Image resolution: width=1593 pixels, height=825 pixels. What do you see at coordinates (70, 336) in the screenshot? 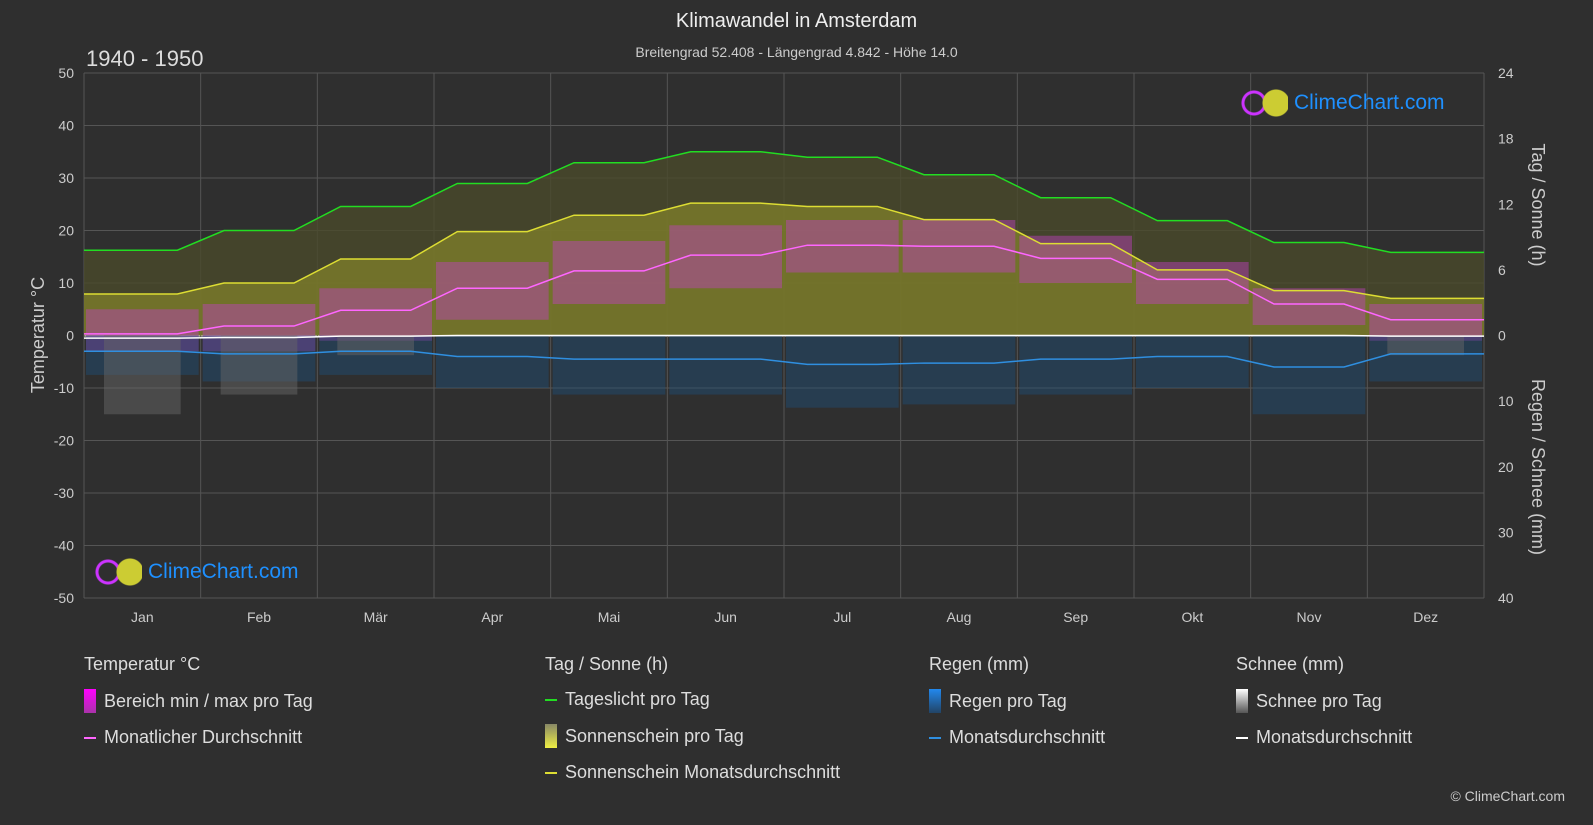
I see `y-left-tick: 0` at bounding box center [70, 336].